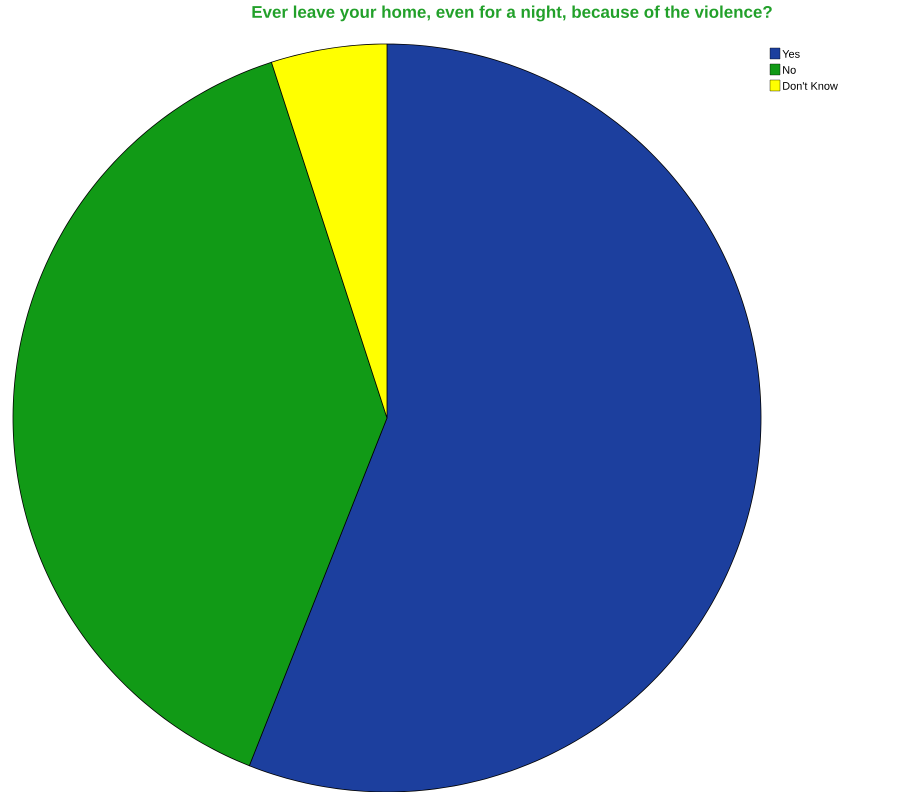 The width and height of the screenshot is (913, 792). Describe the element at coordinates (512, 14) in the screenshot. I see `chart-title: Ever leave your home, even for a night, because of the violence?` at that location.